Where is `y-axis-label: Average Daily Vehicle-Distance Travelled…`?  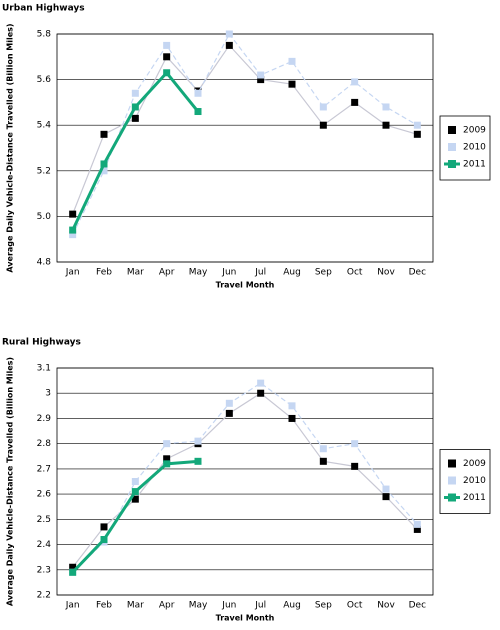
y-axis-label: Average Daily Vehicle-Distance Travelled… is located at coordinates (10, 147).